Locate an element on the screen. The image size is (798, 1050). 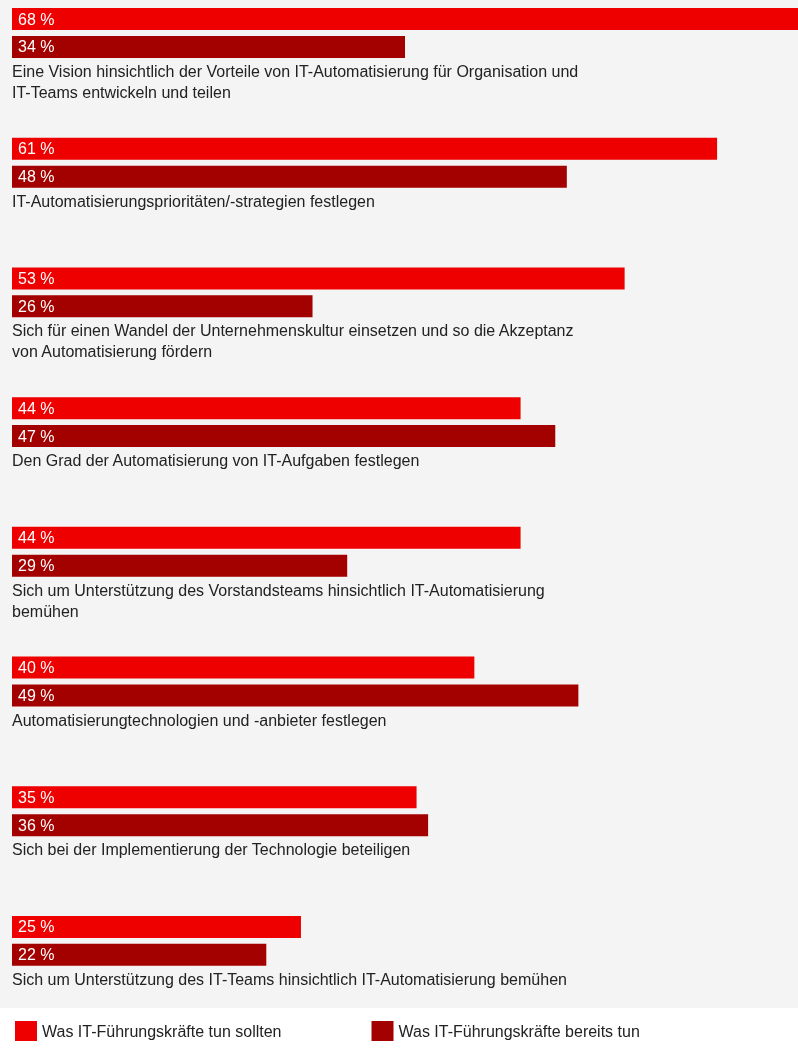
data-label: 25 % is located at coordinates (36, 927).